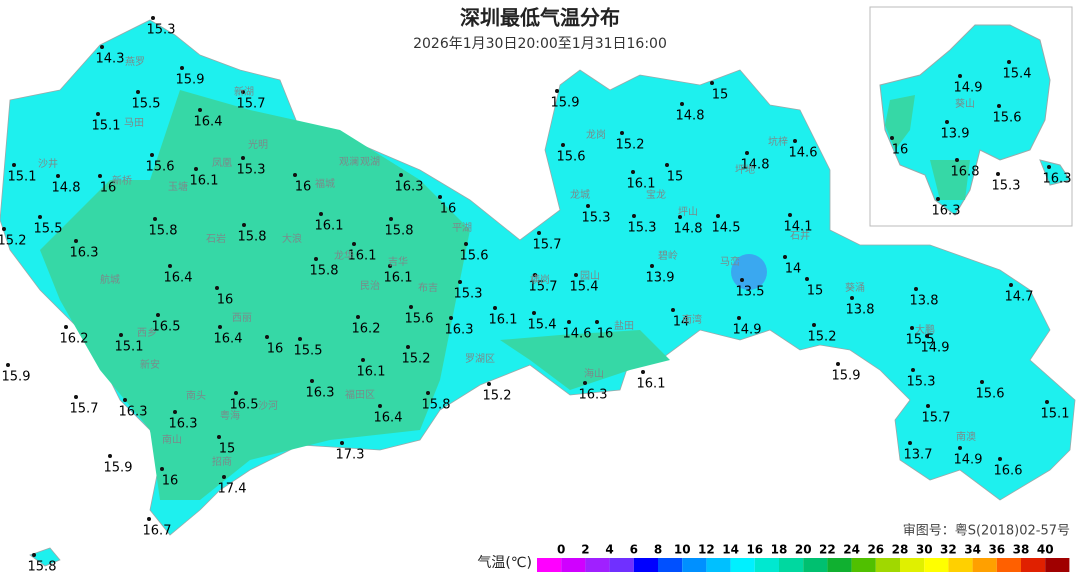 Image resolution: width=1080 pixels, height=580 pixels. Describe the element at coordinates (350, 455) in the screenshot. I see `station-value: 17.3` at that location.